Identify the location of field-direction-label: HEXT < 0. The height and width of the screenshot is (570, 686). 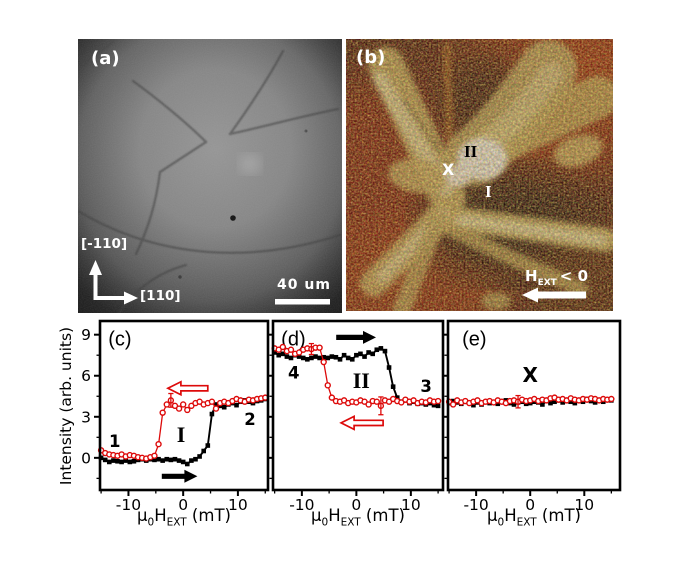
(556, 277).